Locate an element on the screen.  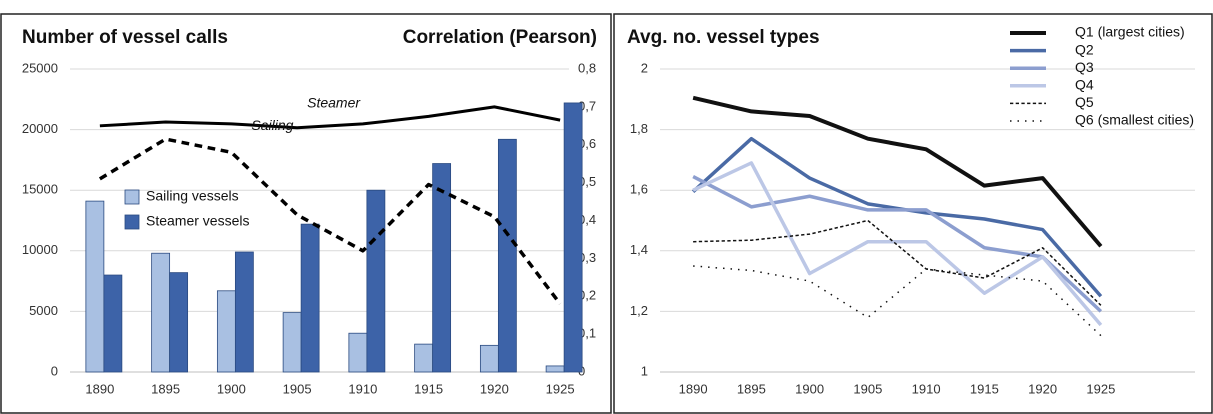
y-tick-label: 1,6 is located at coordinates (639, 189).